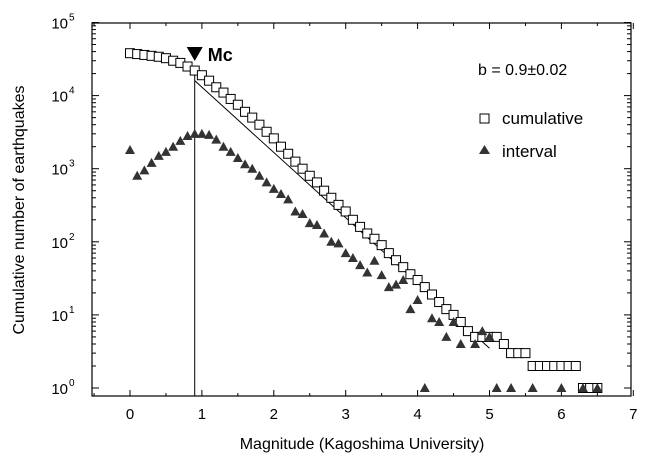  Describe the element at coordinates (561, 414) in the screenshot. I see `x-tick-label: 6` at that location.